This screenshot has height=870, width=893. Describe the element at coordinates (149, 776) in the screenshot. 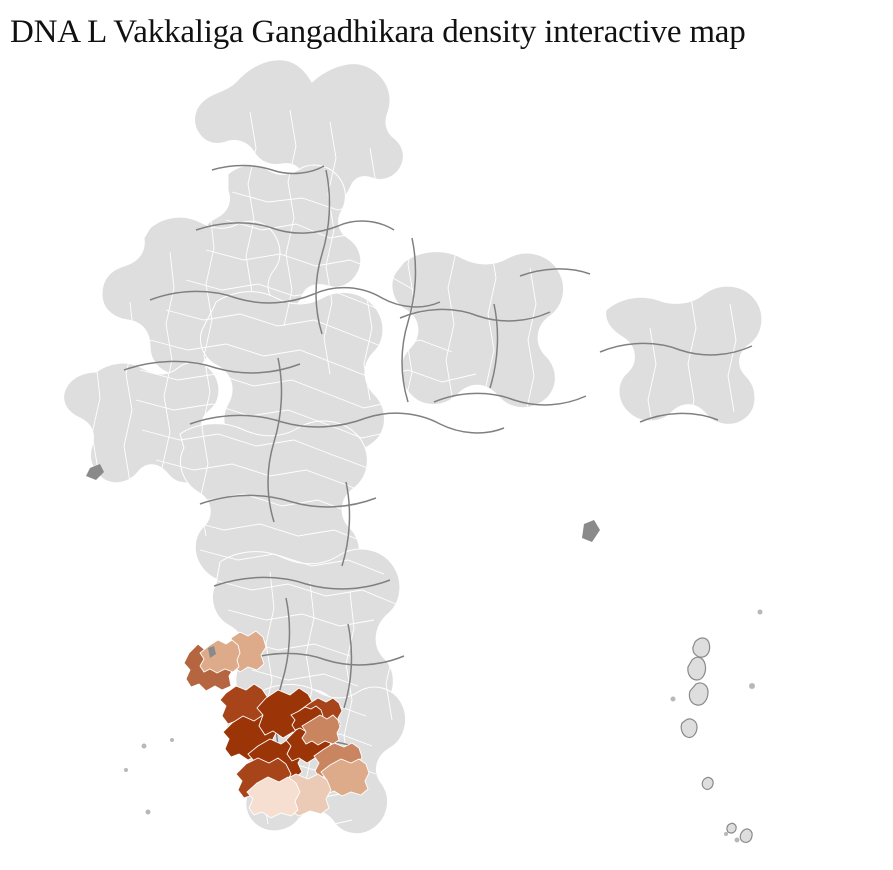

I see `lakshadweep-islands` at that location.